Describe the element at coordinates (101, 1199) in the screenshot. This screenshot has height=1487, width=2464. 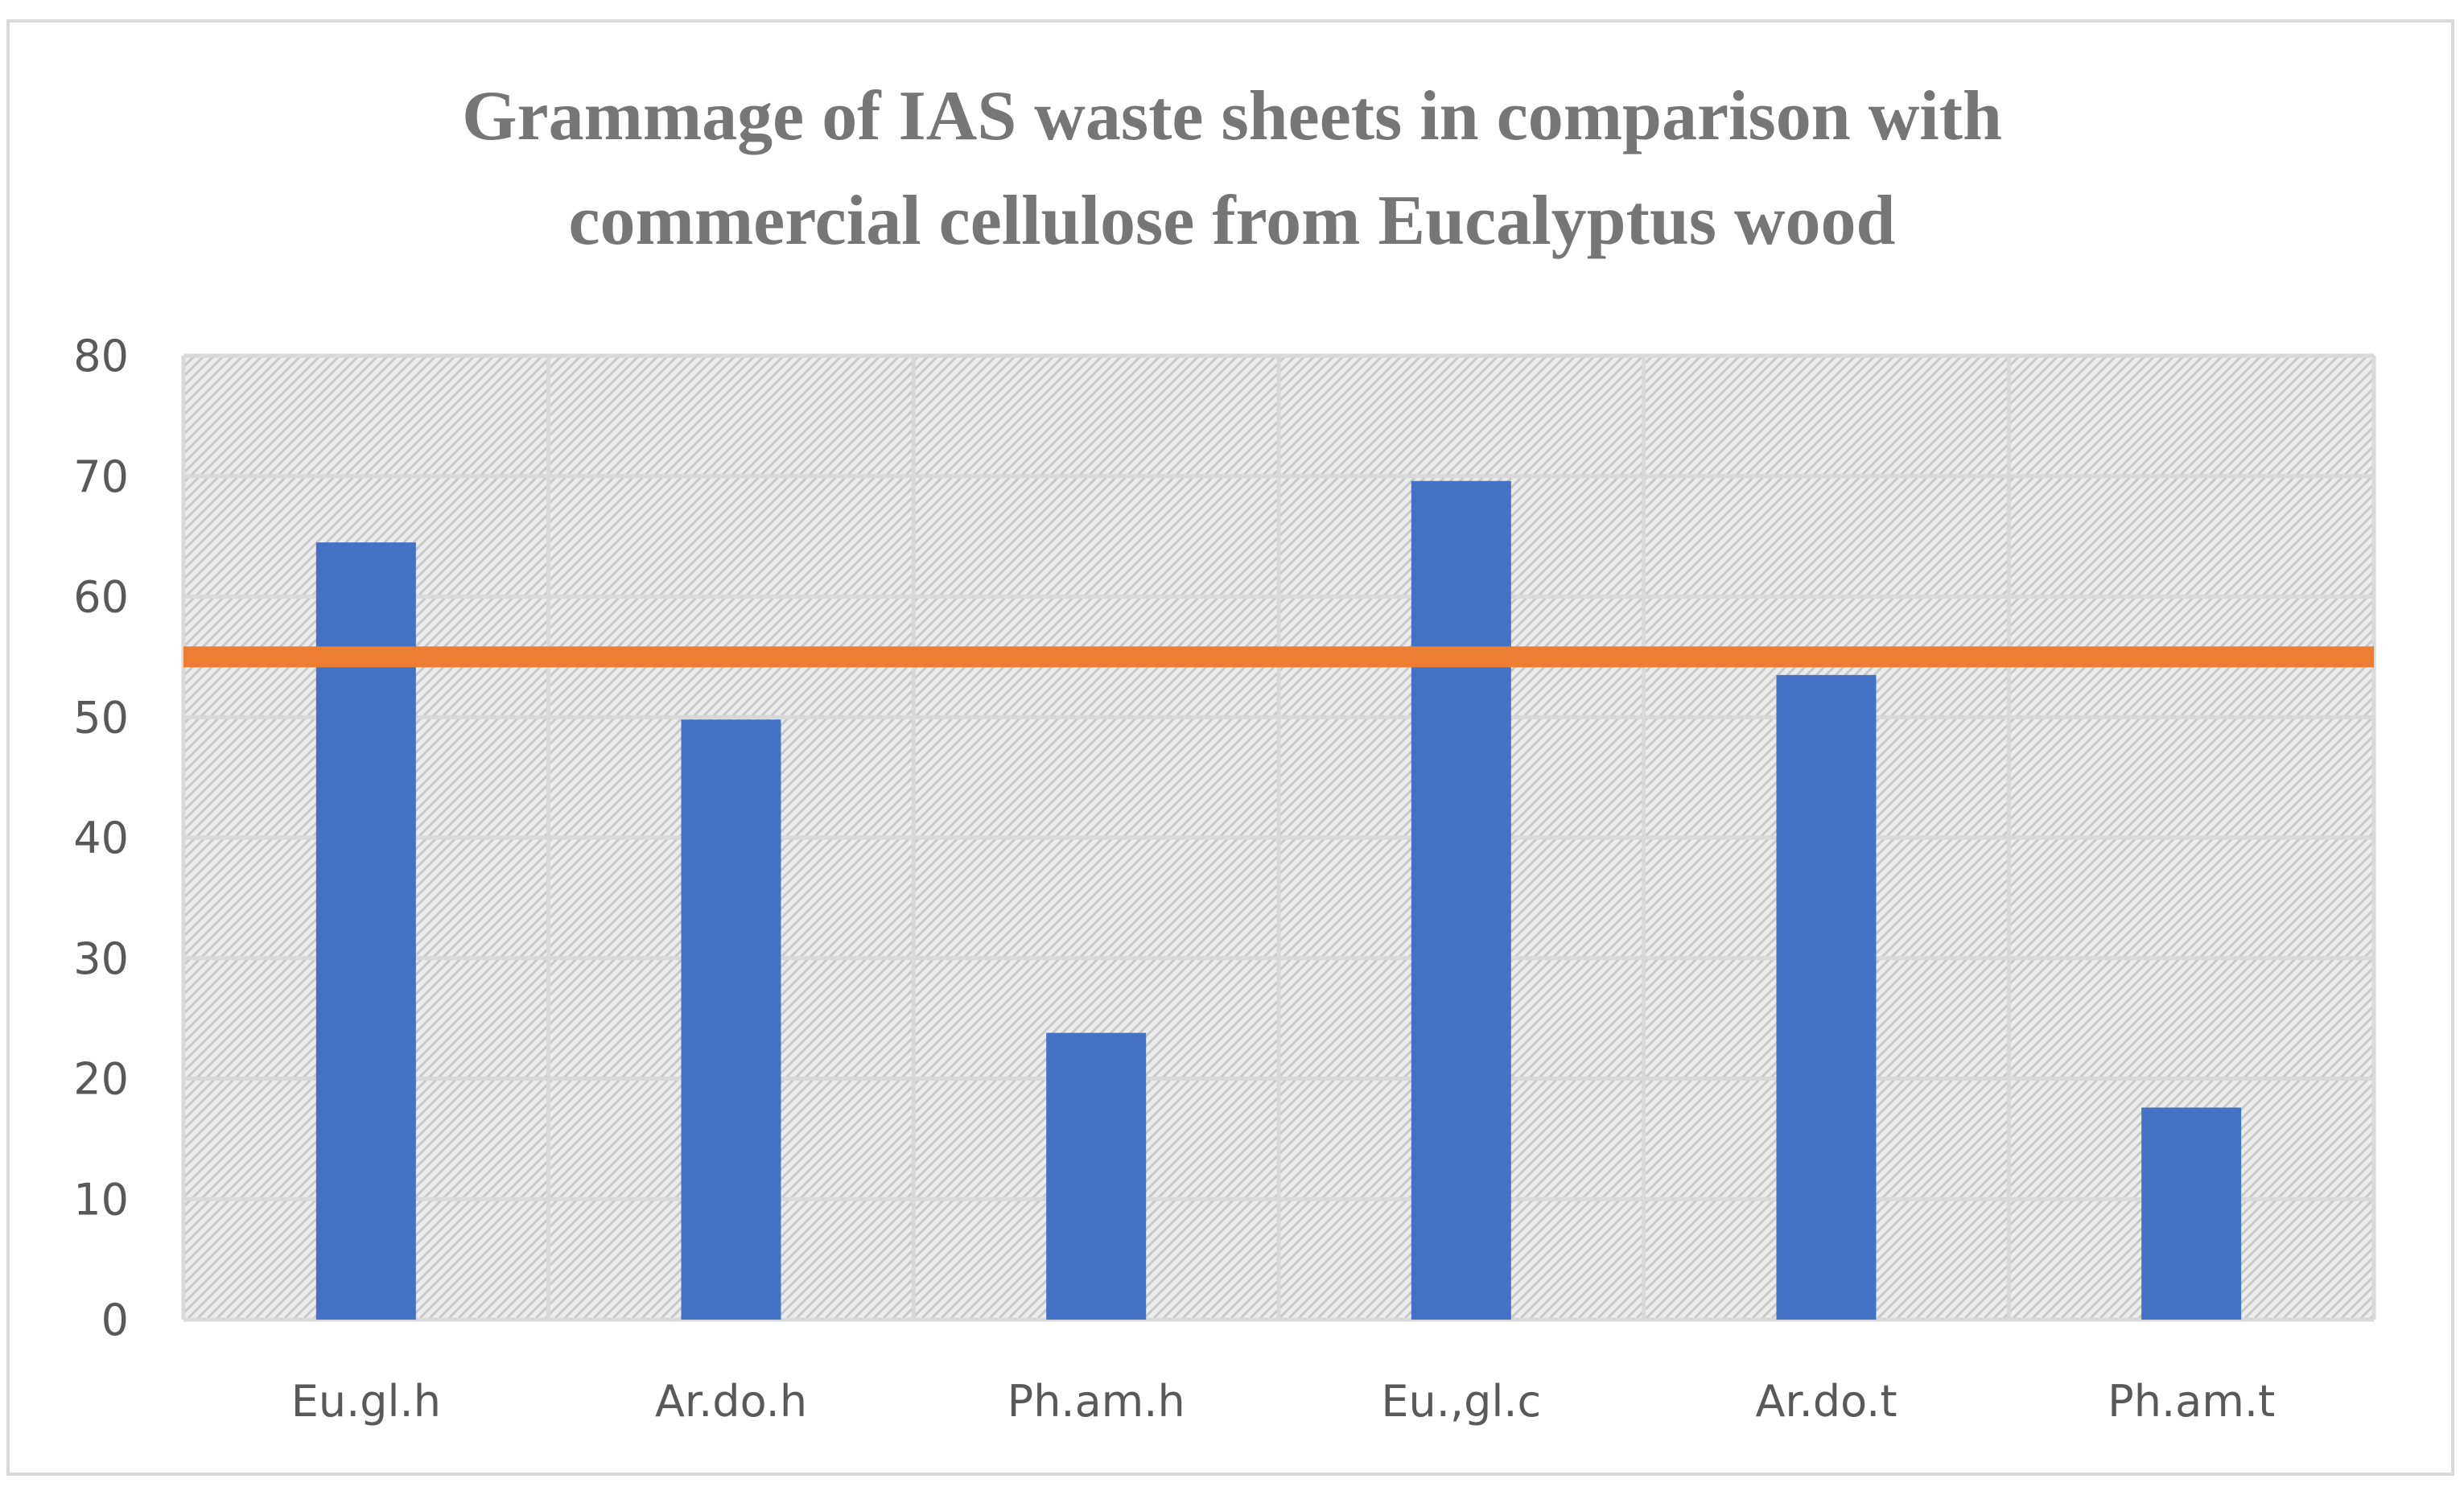
I see `y-tick-label: 10` at that location.